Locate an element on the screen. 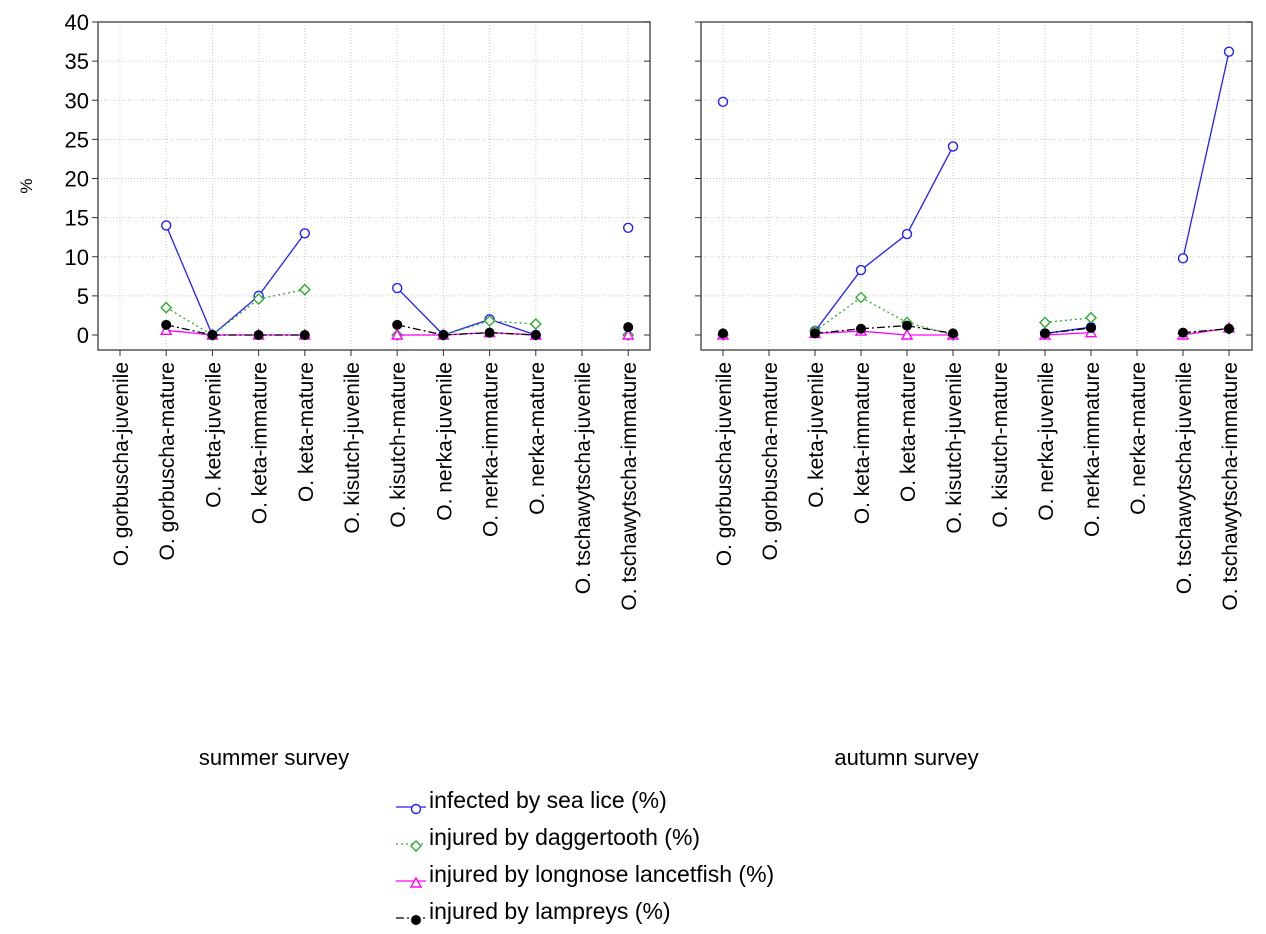  legend-item: injured by lampreys (%) is located at coordinates (533, 911).